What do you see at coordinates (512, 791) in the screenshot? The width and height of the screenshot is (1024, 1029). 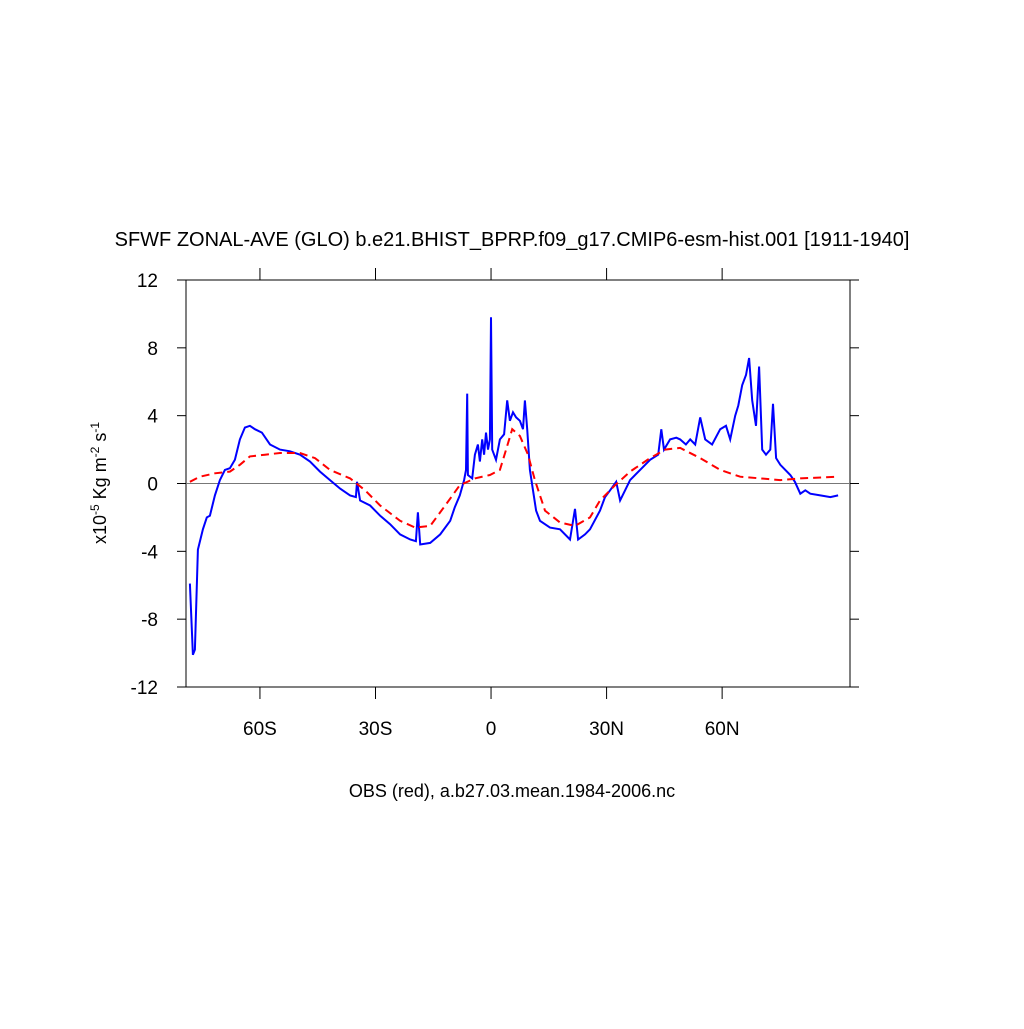 I see `x-axis-label: OBS (red), a.b27.03.mean.1984-2006.nc` at bounding box center [512, 791].